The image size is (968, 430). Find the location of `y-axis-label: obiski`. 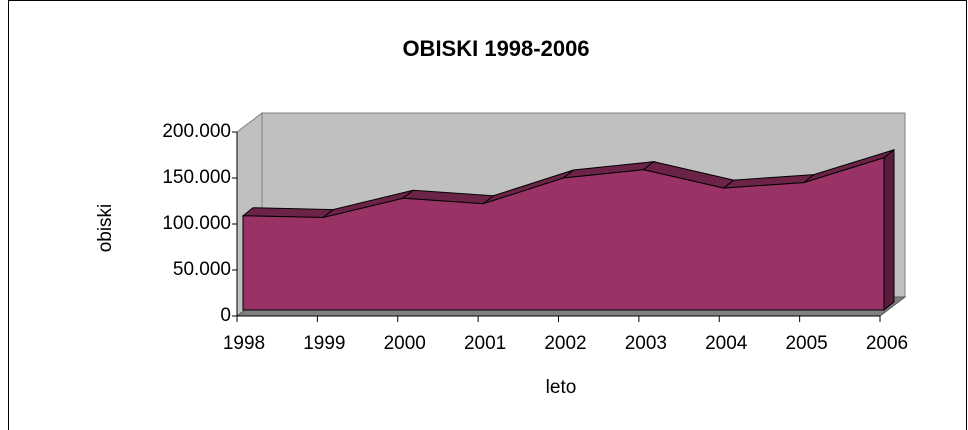

y-axis-label: obiski is located at coordinates (105, 228).